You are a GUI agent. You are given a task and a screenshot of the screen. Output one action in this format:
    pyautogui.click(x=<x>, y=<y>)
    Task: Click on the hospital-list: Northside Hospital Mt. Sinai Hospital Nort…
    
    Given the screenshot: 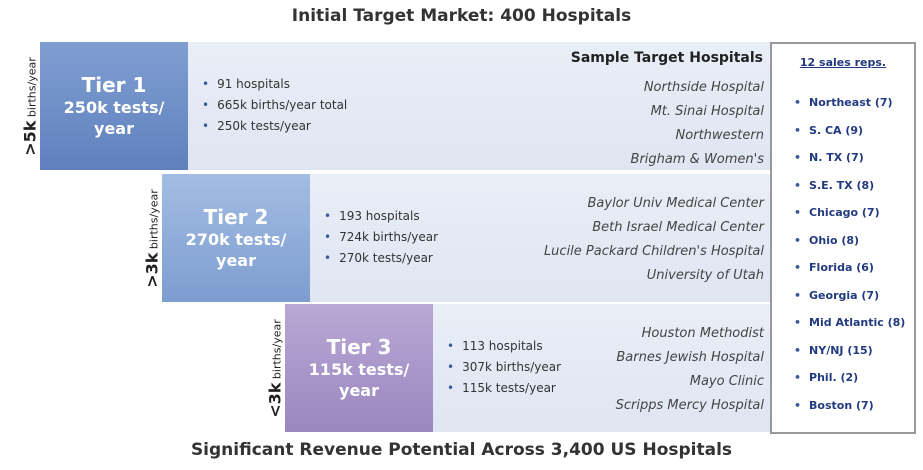 What is the action you would take?
    pyautogui.click(x=697, y=124)
    